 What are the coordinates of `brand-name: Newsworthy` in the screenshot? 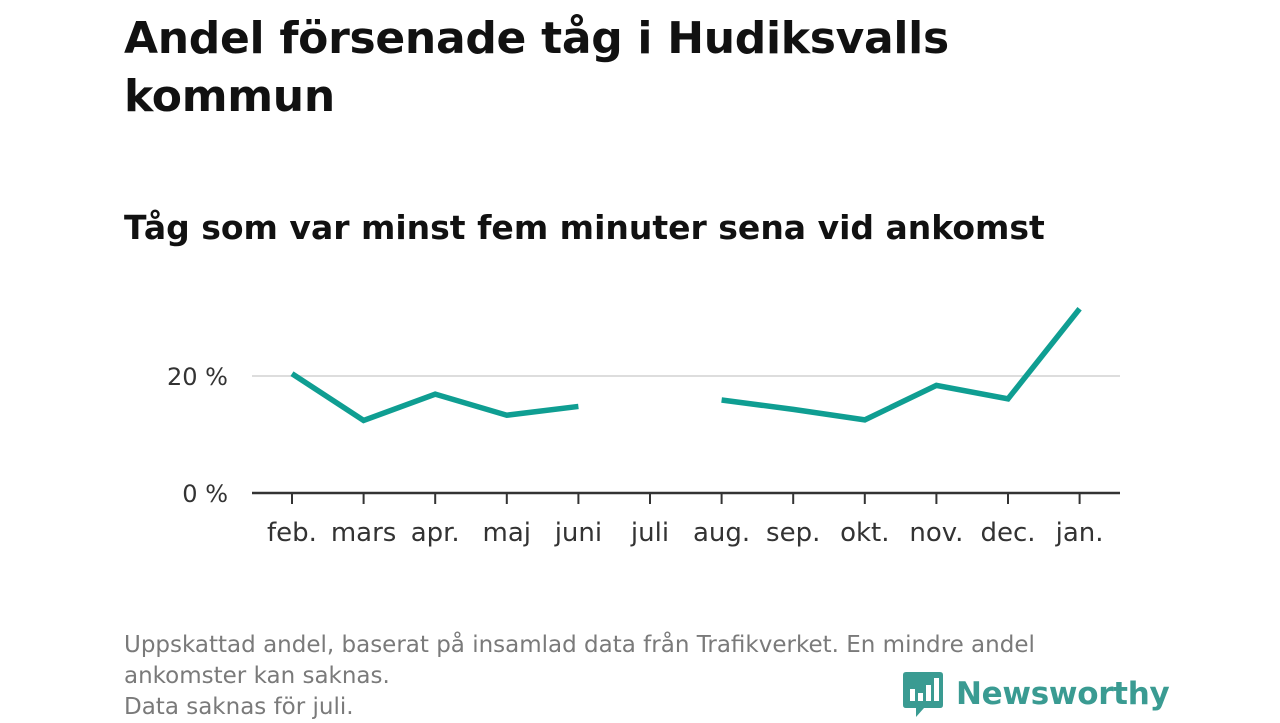 It's located at (1062, 694).